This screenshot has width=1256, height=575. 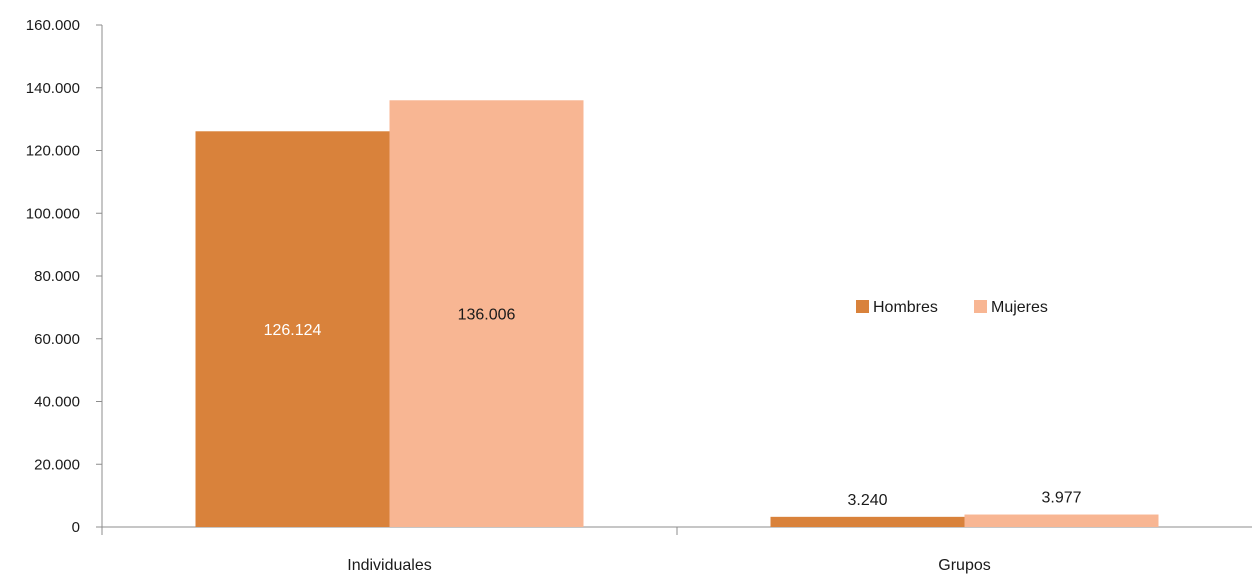 I want to click on data-label: 136.006, so click(x=487, y=315).